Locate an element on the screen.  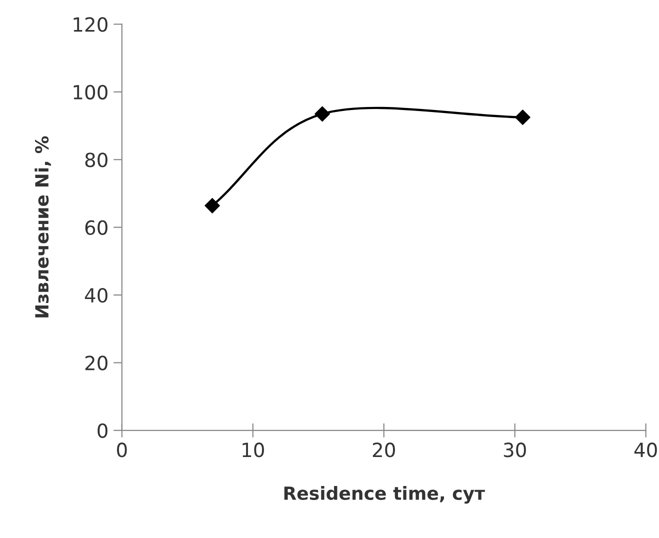
x-tick-label: 10 is located at coordinates (253, 450).